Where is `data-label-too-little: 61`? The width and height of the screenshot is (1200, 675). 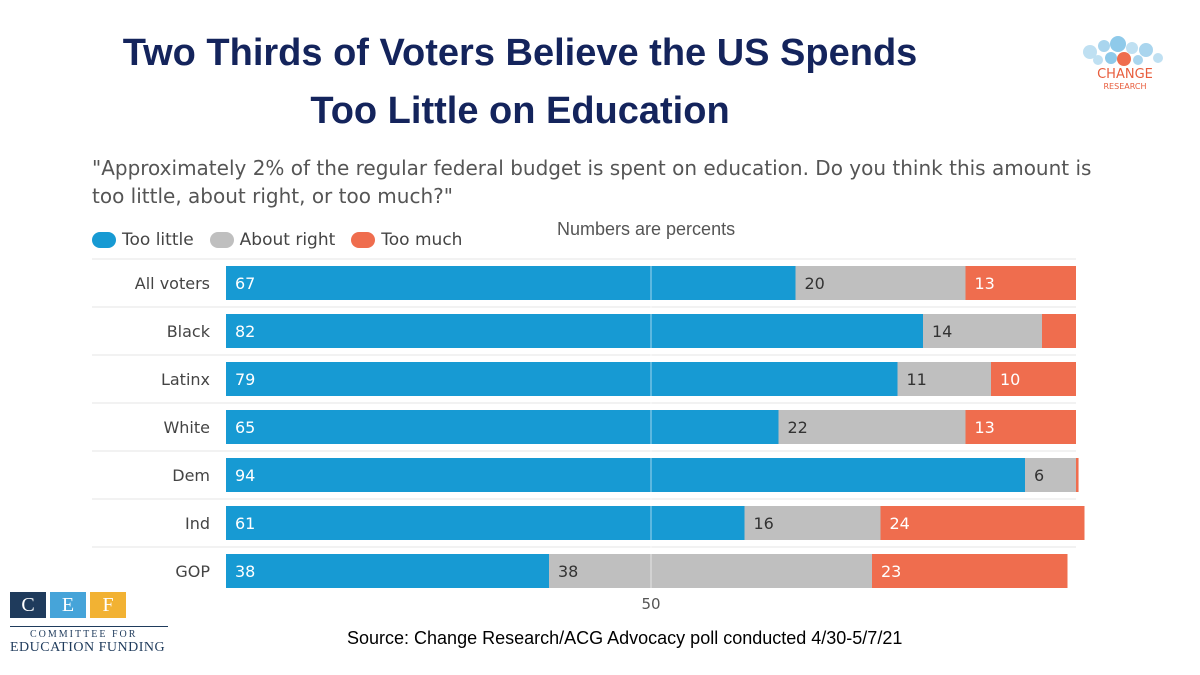
data-label-too-little: 61 is located at coordinates (245, 523).